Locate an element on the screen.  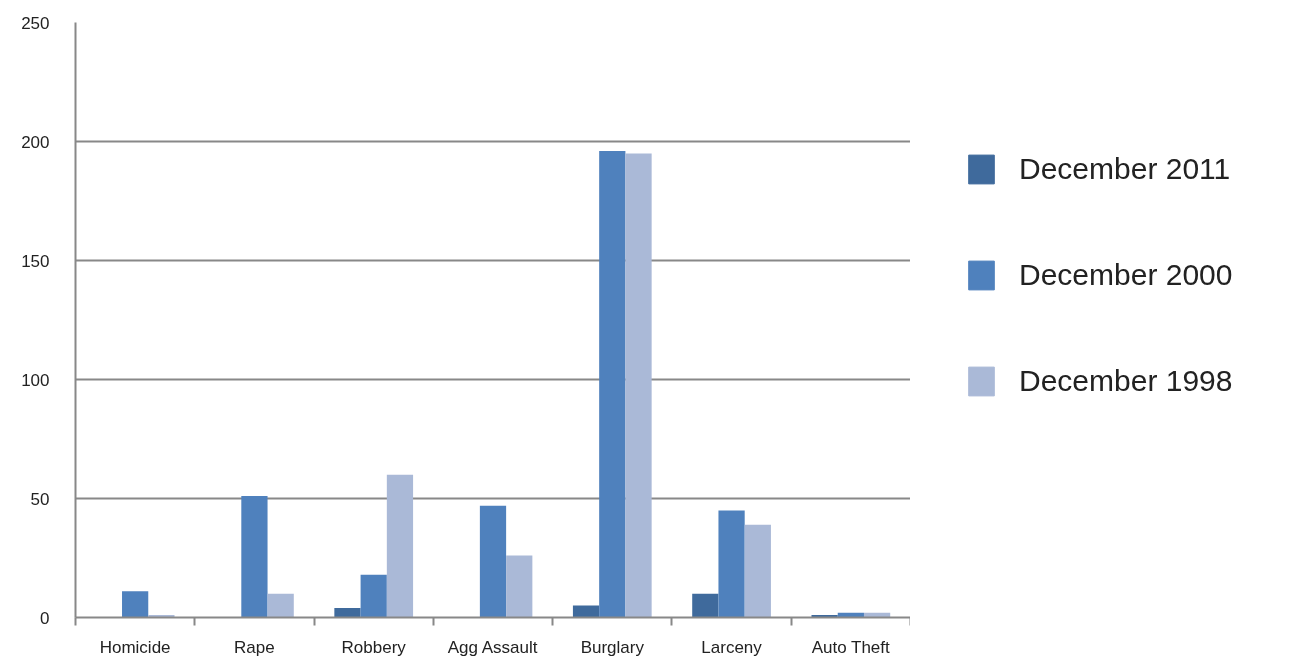
y-tick-label: 100 is located at coordinates (35, 380).